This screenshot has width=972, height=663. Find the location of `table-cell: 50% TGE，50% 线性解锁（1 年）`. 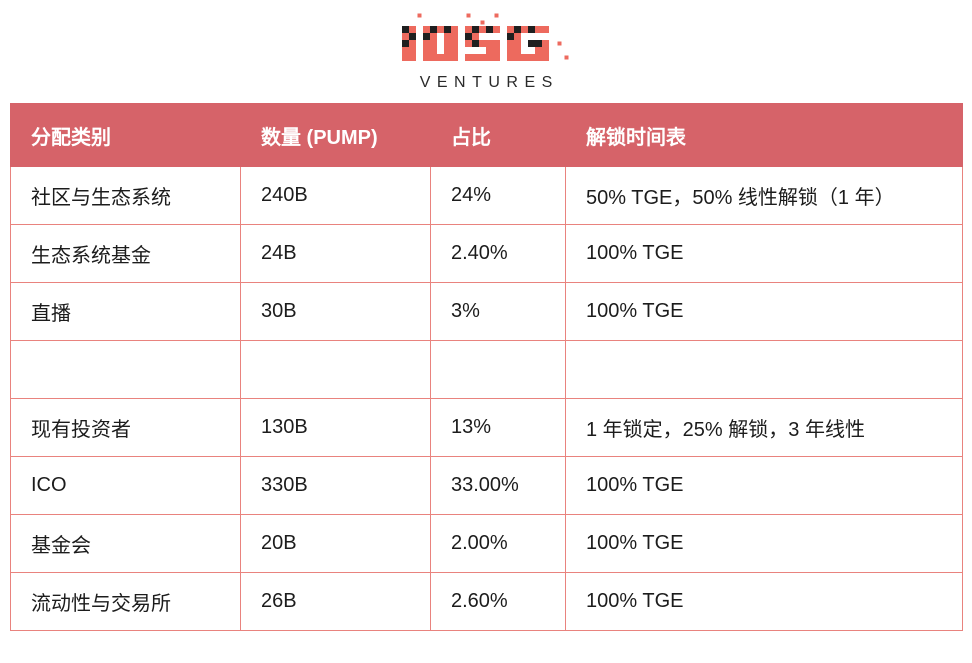

table-cell: 50% TGE，50% 线性解锁（1 年） is located at coordinates (764, 195).